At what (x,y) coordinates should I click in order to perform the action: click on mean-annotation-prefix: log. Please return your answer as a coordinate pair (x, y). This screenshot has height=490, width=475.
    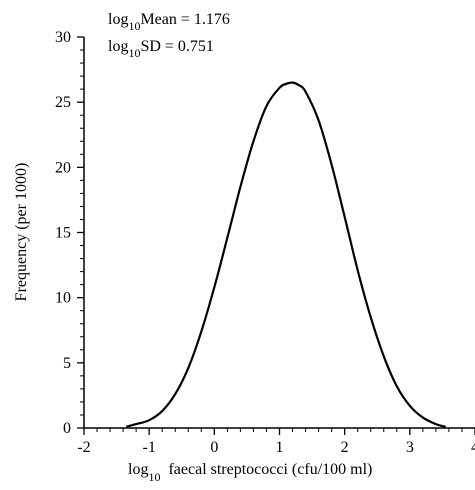
    Looking at the image, I should click on (118, 19).